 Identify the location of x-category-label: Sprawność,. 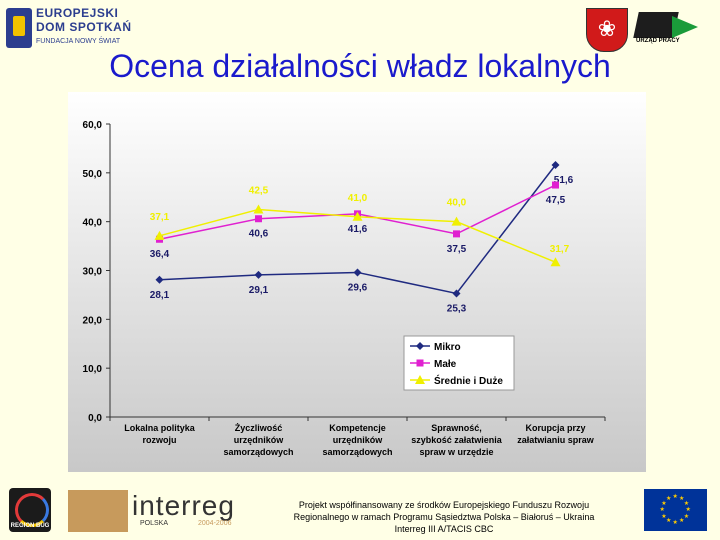
(456, 428).